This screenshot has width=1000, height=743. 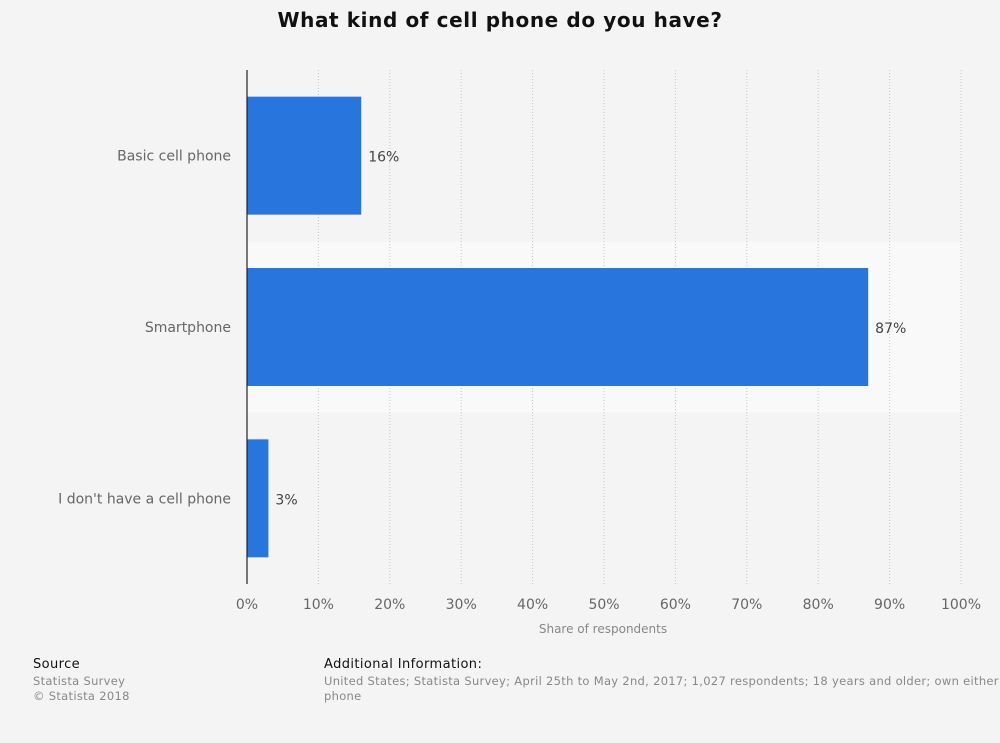 I want to click on x-tick-label: 100%, so click(x=961, y=605).